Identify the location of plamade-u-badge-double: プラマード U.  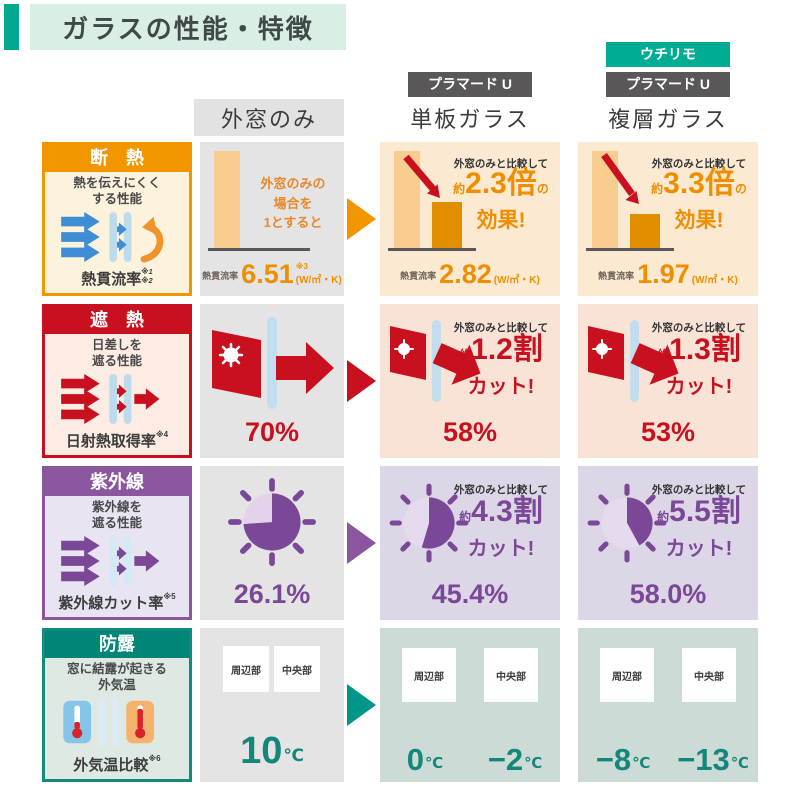
(668, 84).